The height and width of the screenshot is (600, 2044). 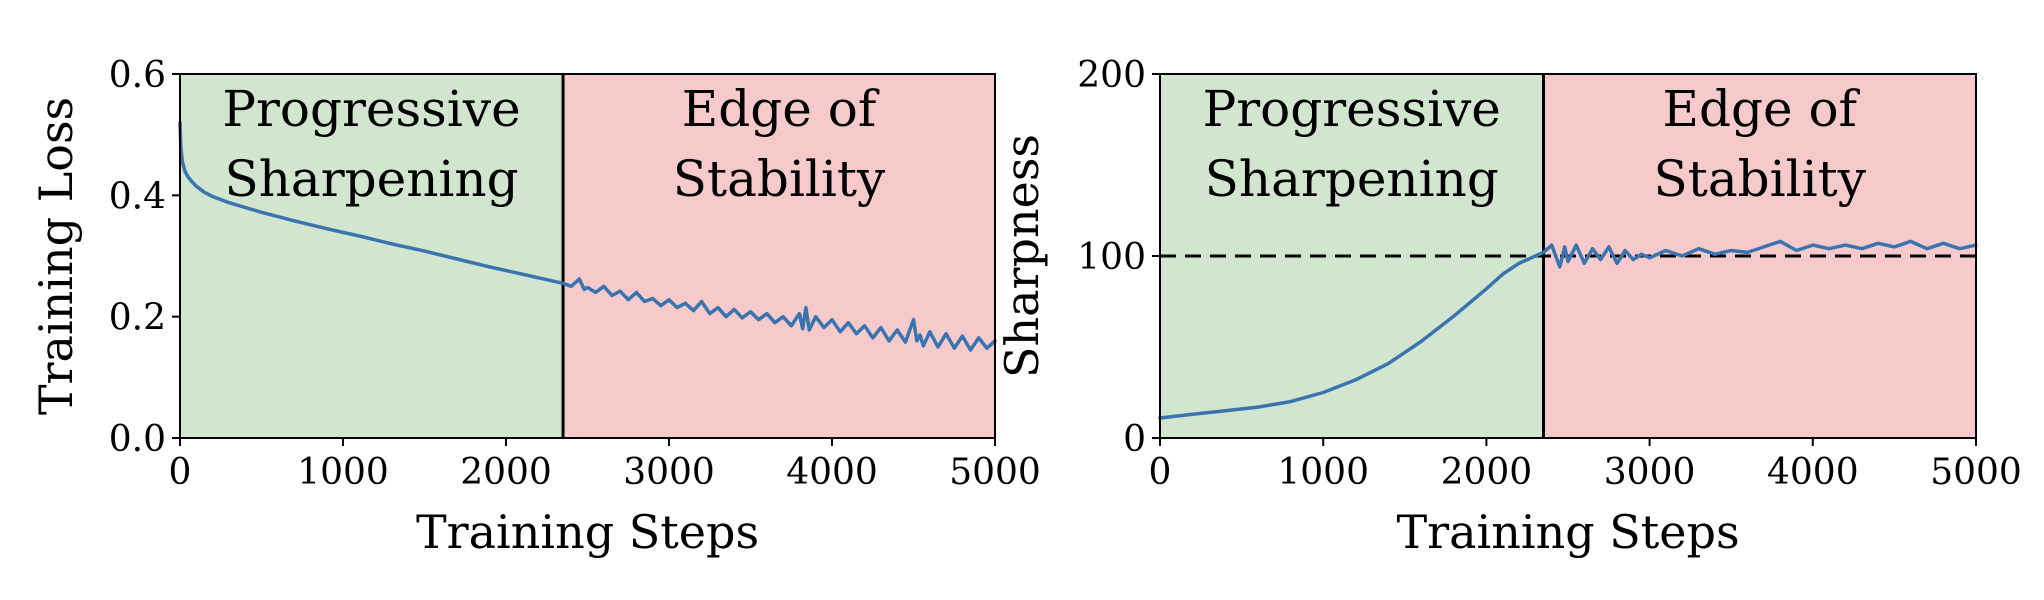 What do you see at coordinates (669, 472) in the screenshot?
I see `loss-x-tick-label: 3000` at bounding box center [669, 472].